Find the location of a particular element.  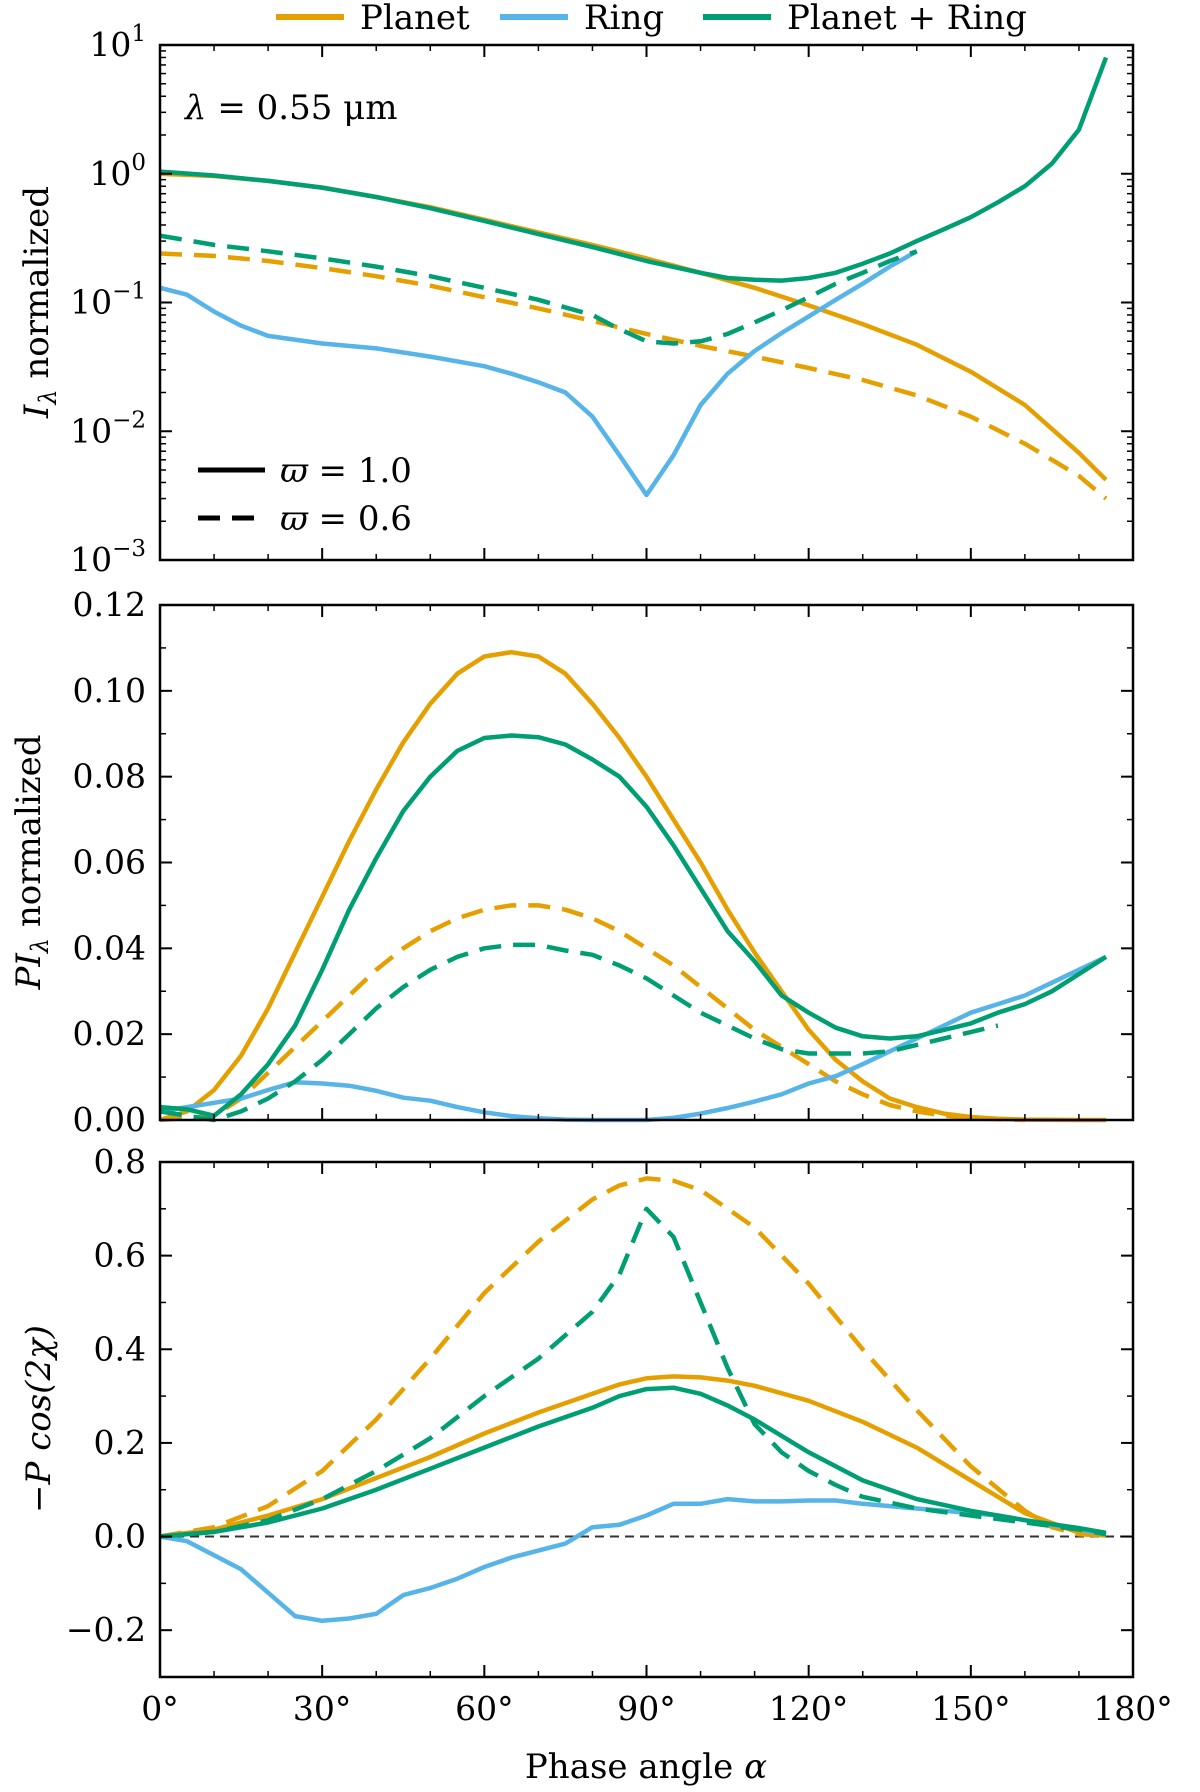

legend-label-ring: Ring is located at coordinates (624, 19).